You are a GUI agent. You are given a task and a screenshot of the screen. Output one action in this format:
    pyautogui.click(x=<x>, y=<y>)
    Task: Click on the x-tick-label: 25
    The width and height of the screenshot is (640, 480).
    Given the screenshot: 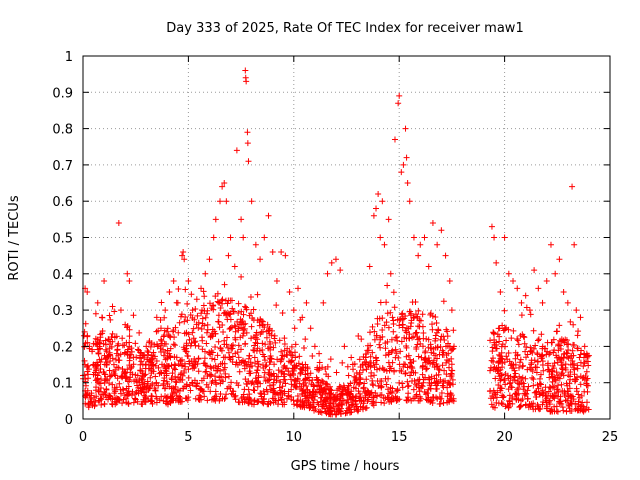 What is the action you would take?
    pyautogui.click(x=610, y=437)
    